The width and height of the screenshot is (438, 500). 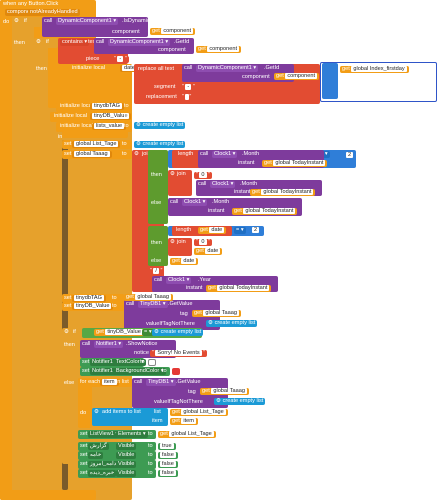 What do you see at coordinates (120, 59) in the screenshot?
I see `if2-piece-text: “ - ”` at bounding box center [120, 59].